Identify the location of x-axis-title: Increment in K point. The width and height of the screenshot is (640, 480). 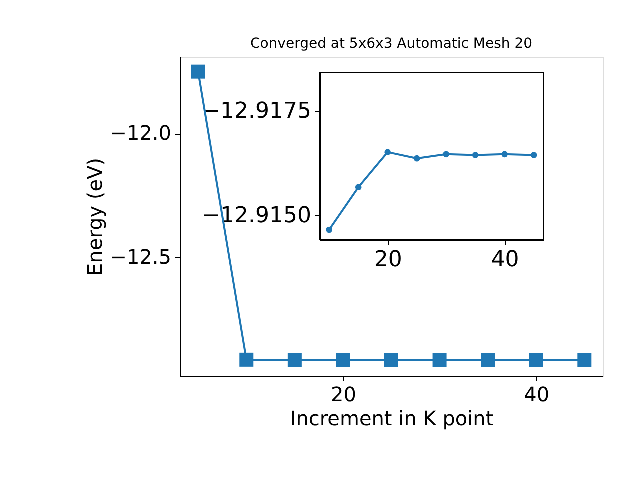
(392, 418).